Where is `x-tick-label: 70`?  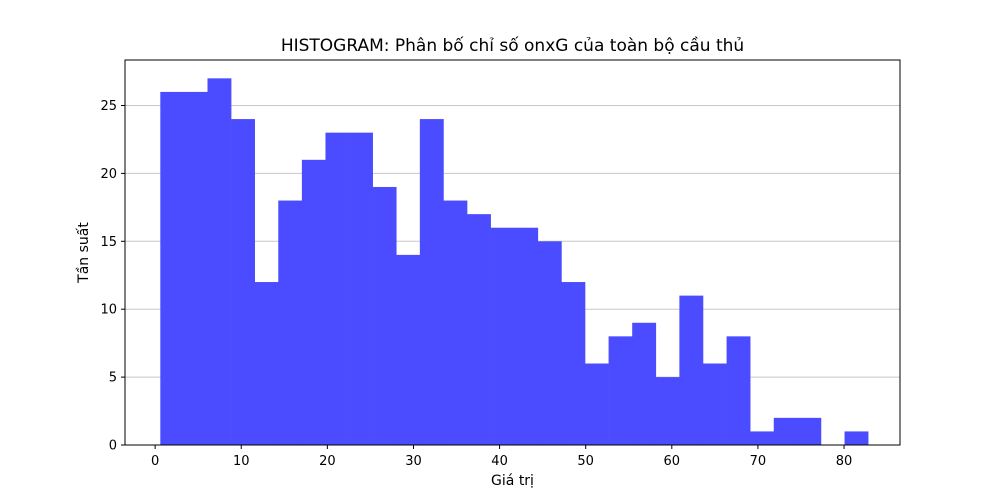 x-tick-label: 70 is located at coordinates (758, 461).